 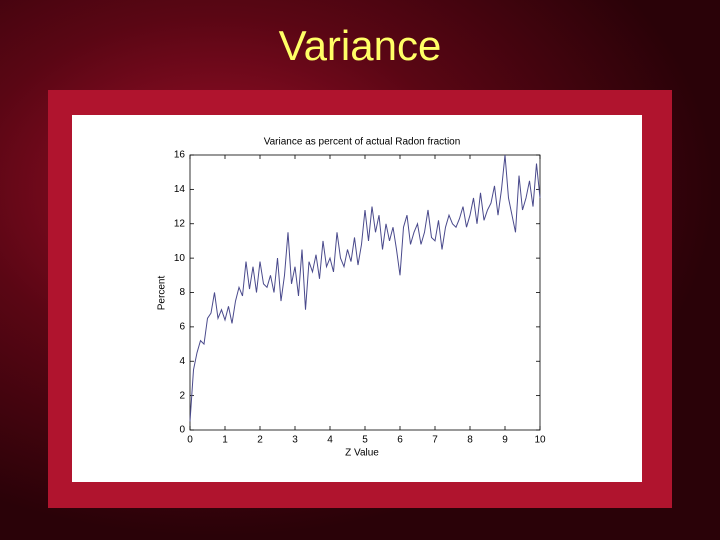 What do you see at coordinates (182, 361) in the screenshot?
I see `y-tick-label: 4` at bounding box center [182, 361].